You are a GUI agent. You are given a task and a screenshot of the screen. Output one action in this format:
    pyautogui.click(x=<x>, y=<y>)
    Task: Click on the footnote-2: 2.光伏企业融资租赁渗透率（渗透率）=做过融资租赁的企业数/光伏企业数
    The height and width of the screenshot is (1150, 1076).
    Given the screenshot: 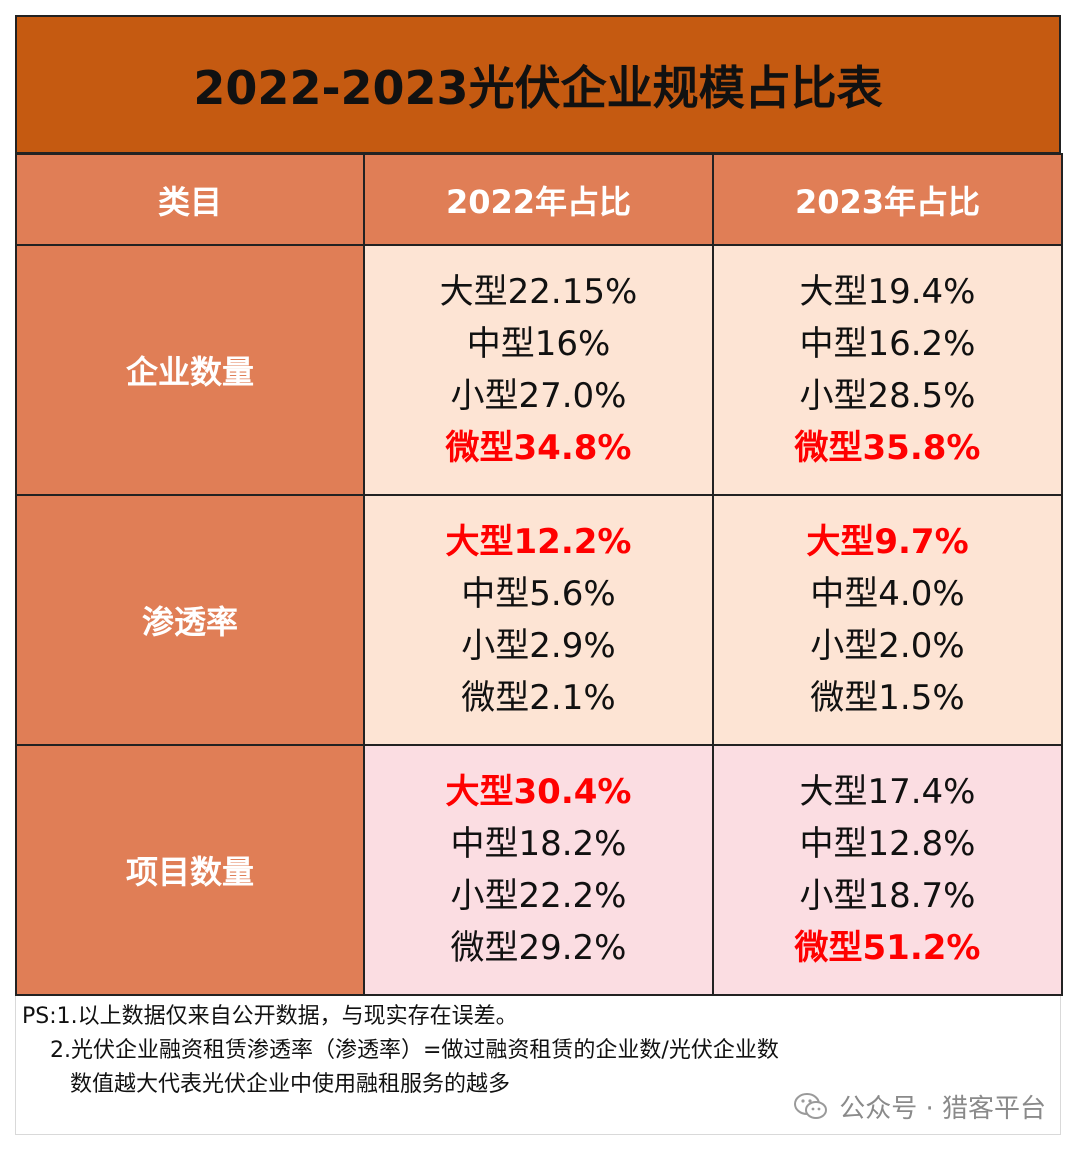 What is the action you would take?
    pyautogui.click(x=414, y=1050)
    